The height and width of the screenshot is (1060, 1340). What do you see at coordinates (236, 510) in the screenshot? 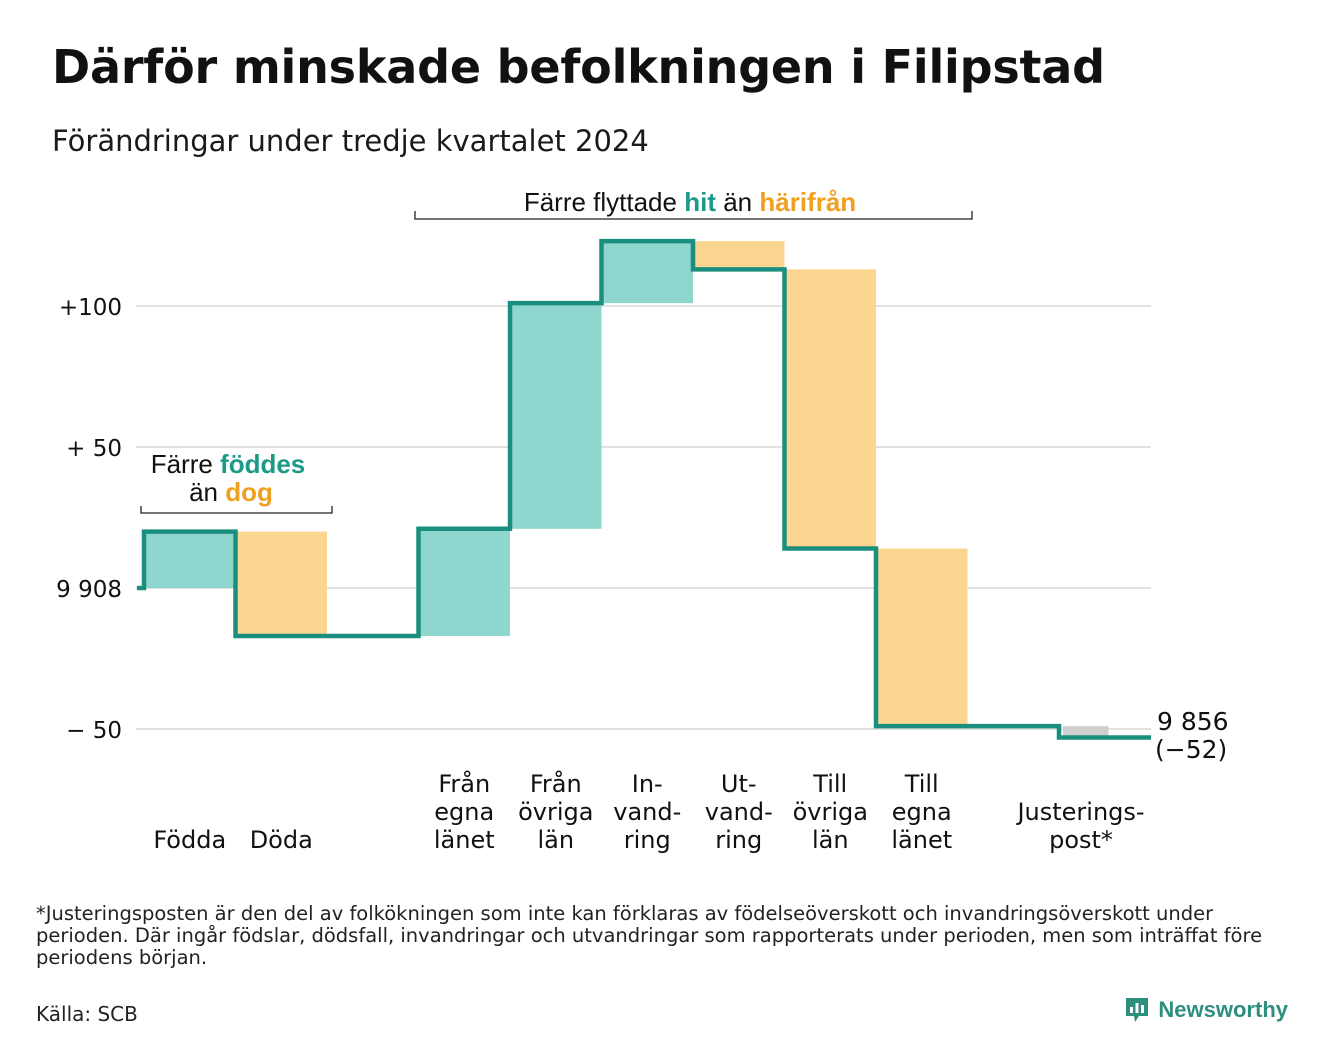
I see `births-deaths-bracket` at bounding box center [236, 510].